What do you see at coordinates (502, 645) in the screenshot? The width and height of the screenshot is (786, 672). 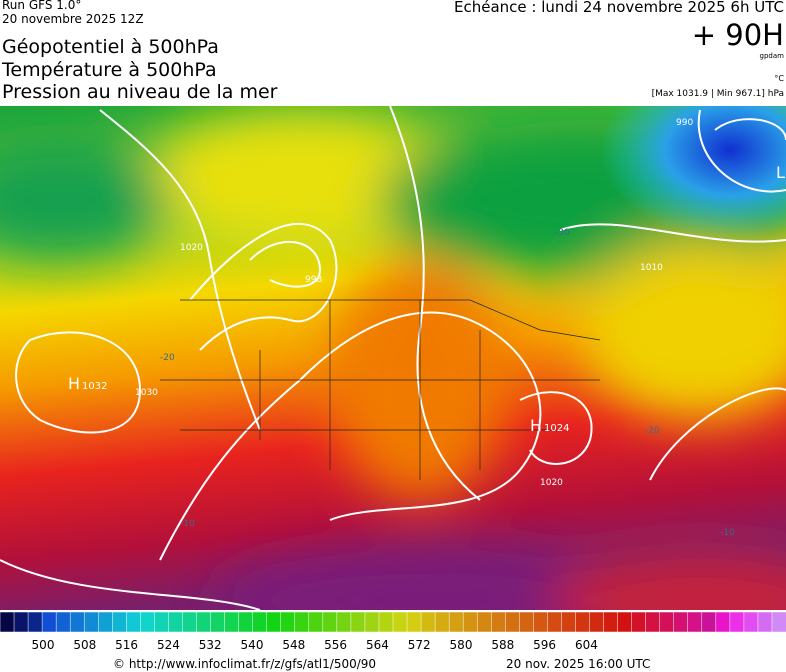 I see `colorbar-label: 588` at bounding box center [502, 645].